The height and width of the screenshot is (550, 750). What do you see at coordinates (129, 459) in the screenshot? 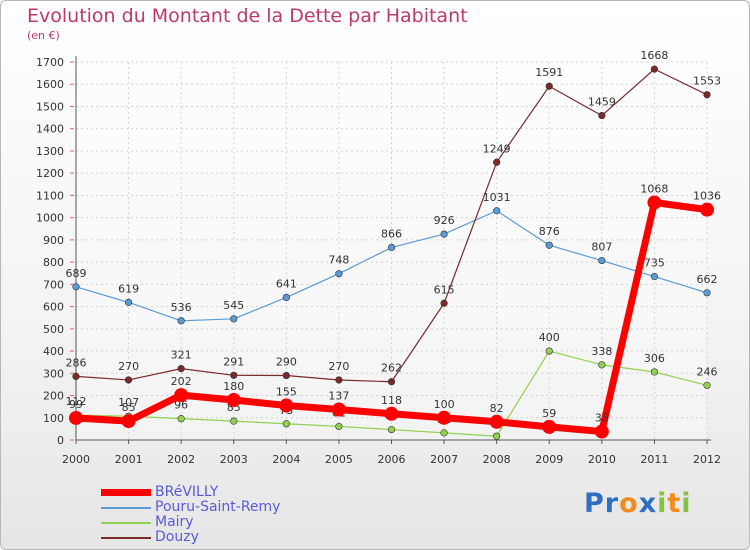
I see `x-tick-label: 2001` at bounding box center [129, 459].